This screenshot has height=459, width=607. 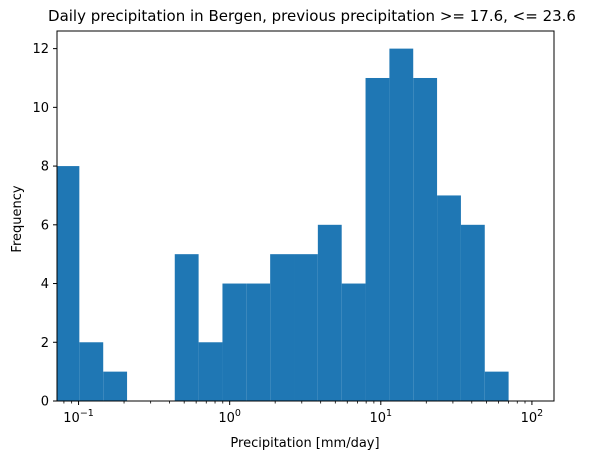 What do you see at coordinates (45, 167) in the screenshot?
I see `y-tick-label: 8` at bounding box center [45, 167].